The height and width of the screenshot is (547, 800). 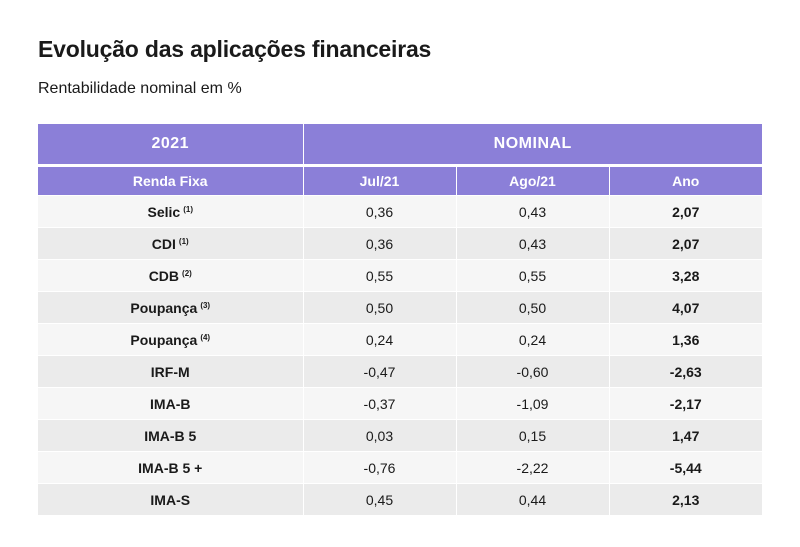 I want to click on row-label-cell: CDB (2), so click(x=170, y=275).